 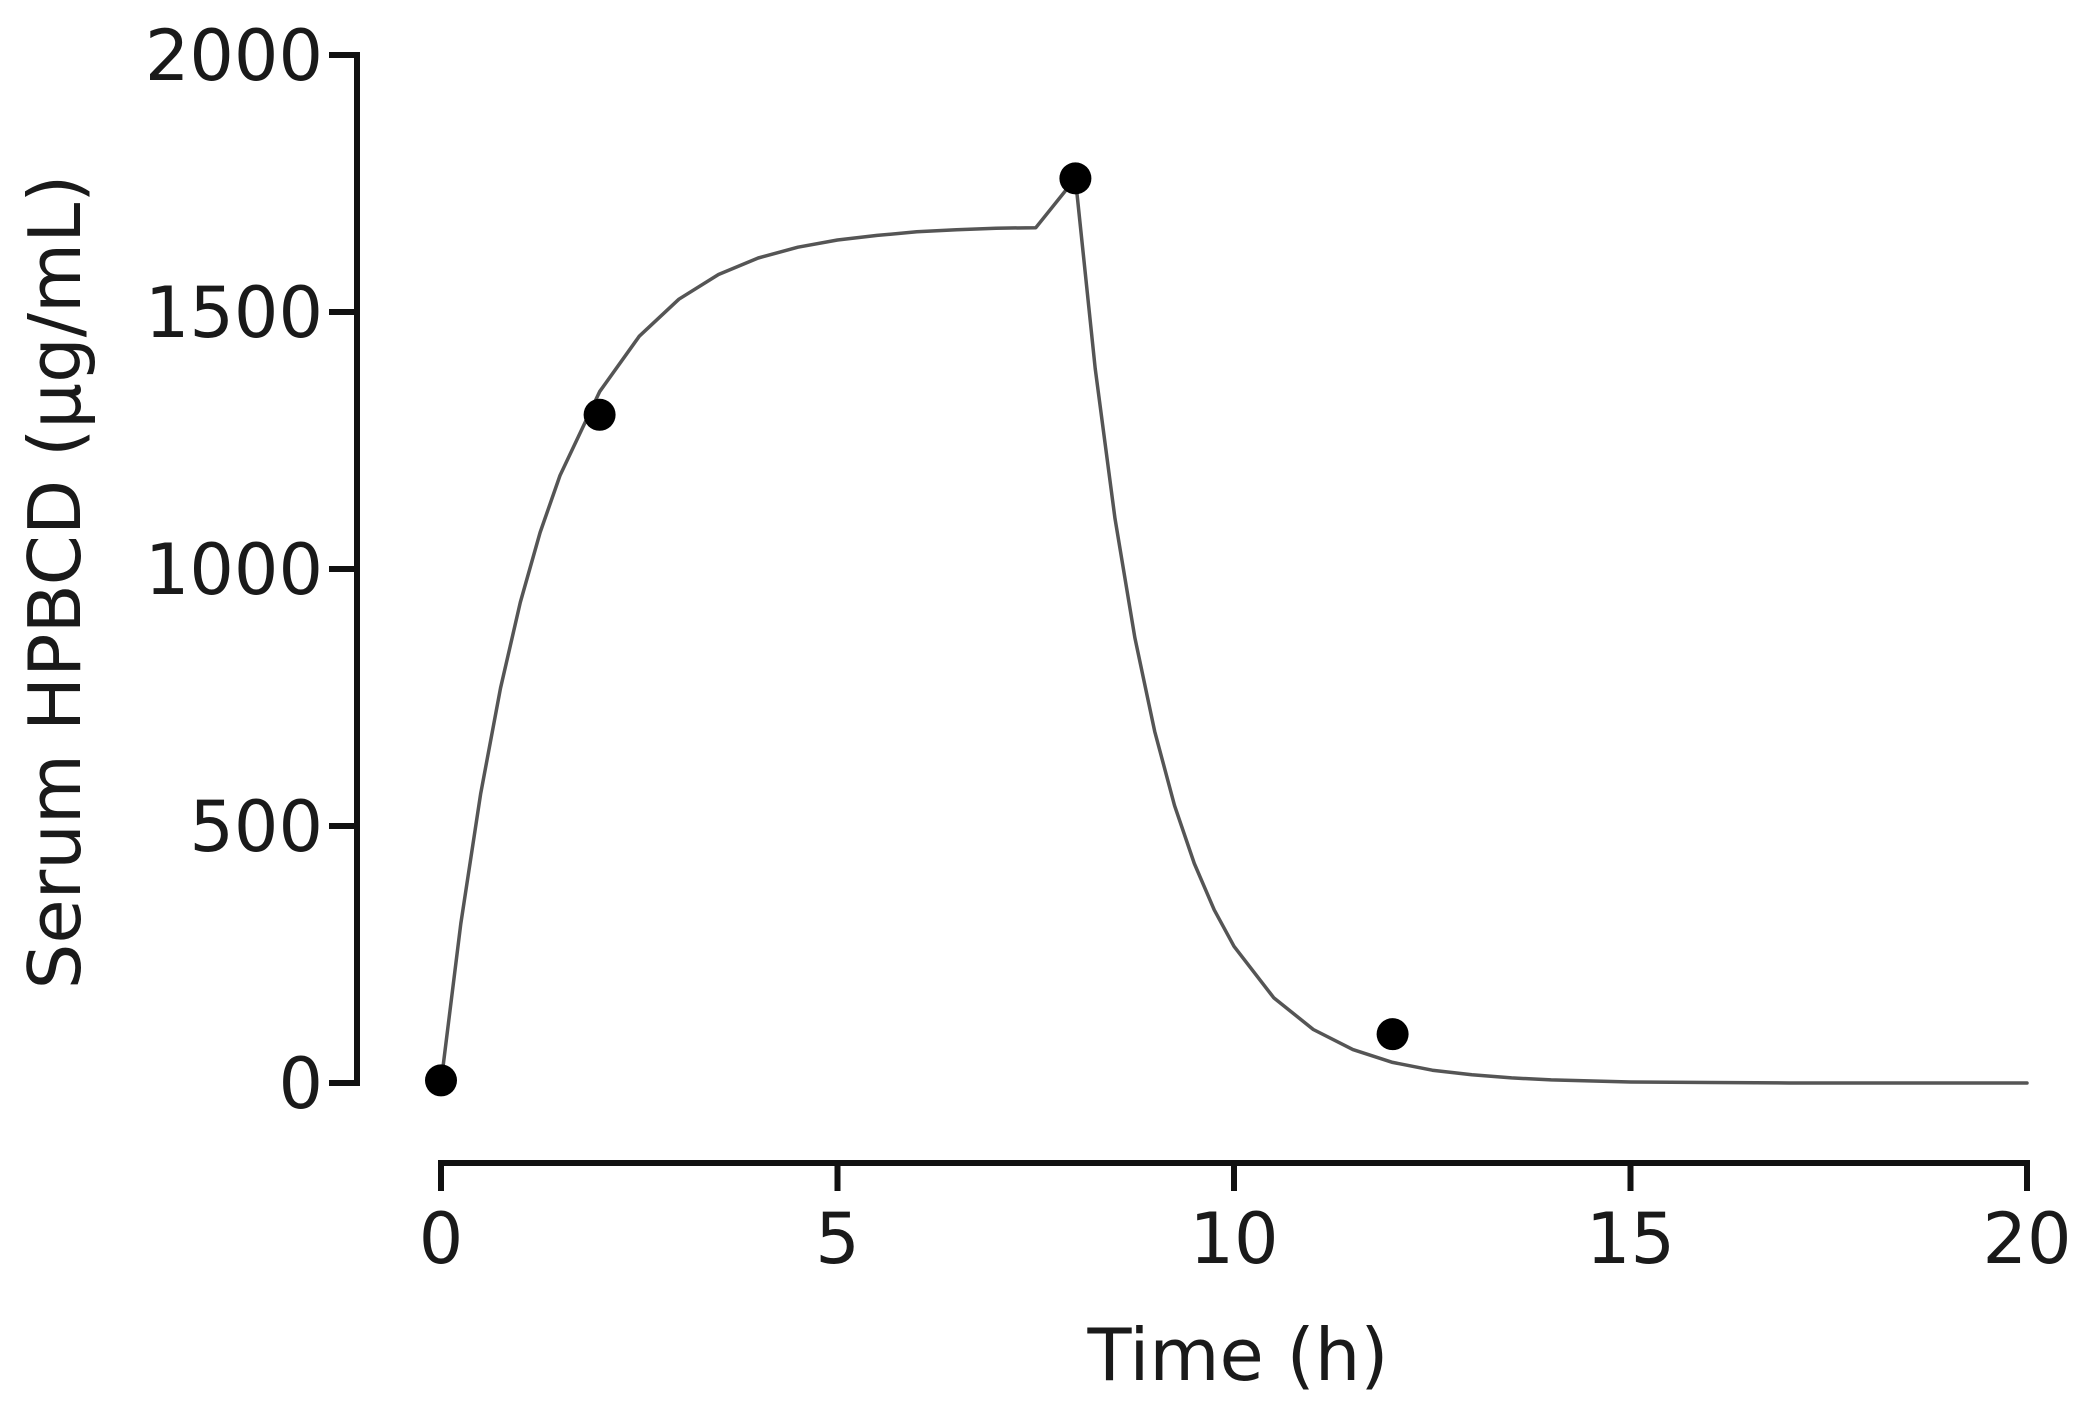 I want to click on x-tick-label: 10, so click(x=1233, y=1239).